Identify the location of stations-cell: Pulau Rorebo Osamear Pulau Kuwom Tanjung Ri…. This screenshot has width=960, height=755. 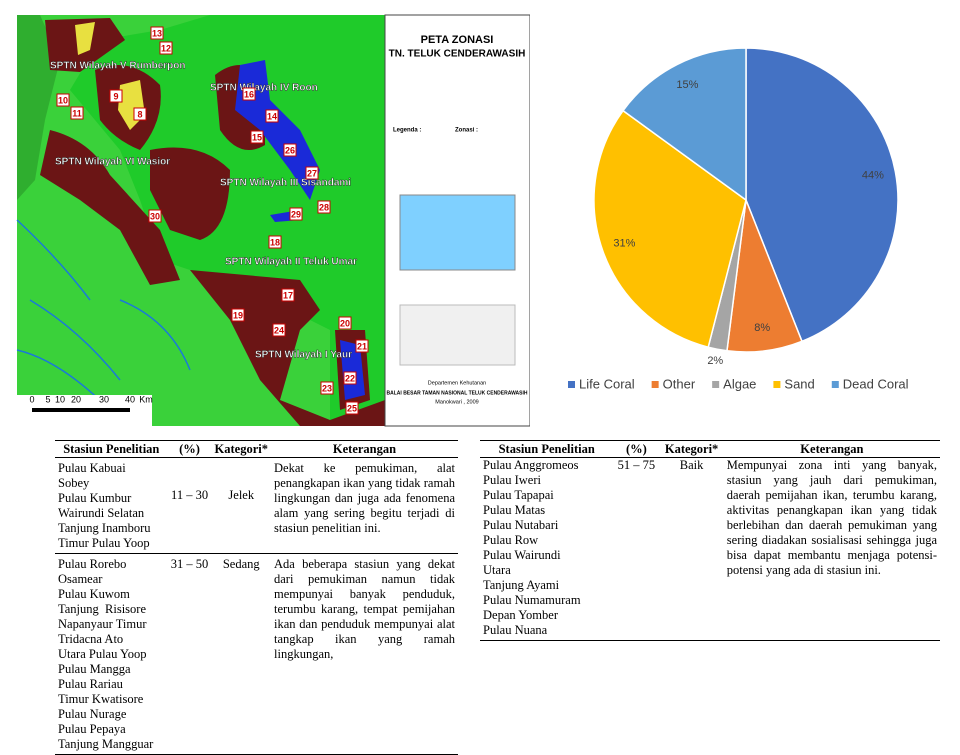
(111, 654).